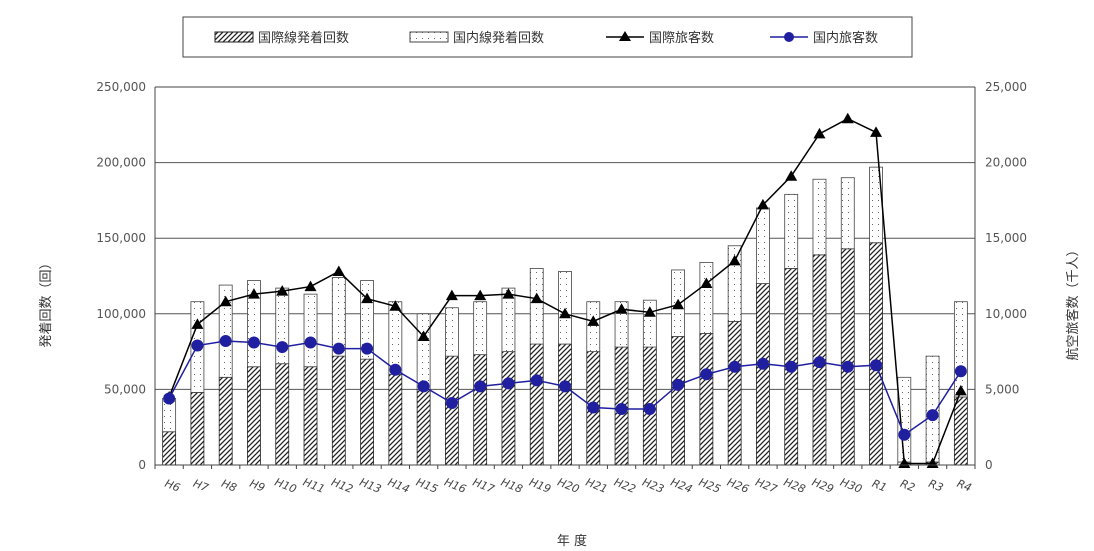  What do you see at coordinates (569, 486) in the screenshot?
I see `x-tick-label: H20` at bounding box center [569, 486].